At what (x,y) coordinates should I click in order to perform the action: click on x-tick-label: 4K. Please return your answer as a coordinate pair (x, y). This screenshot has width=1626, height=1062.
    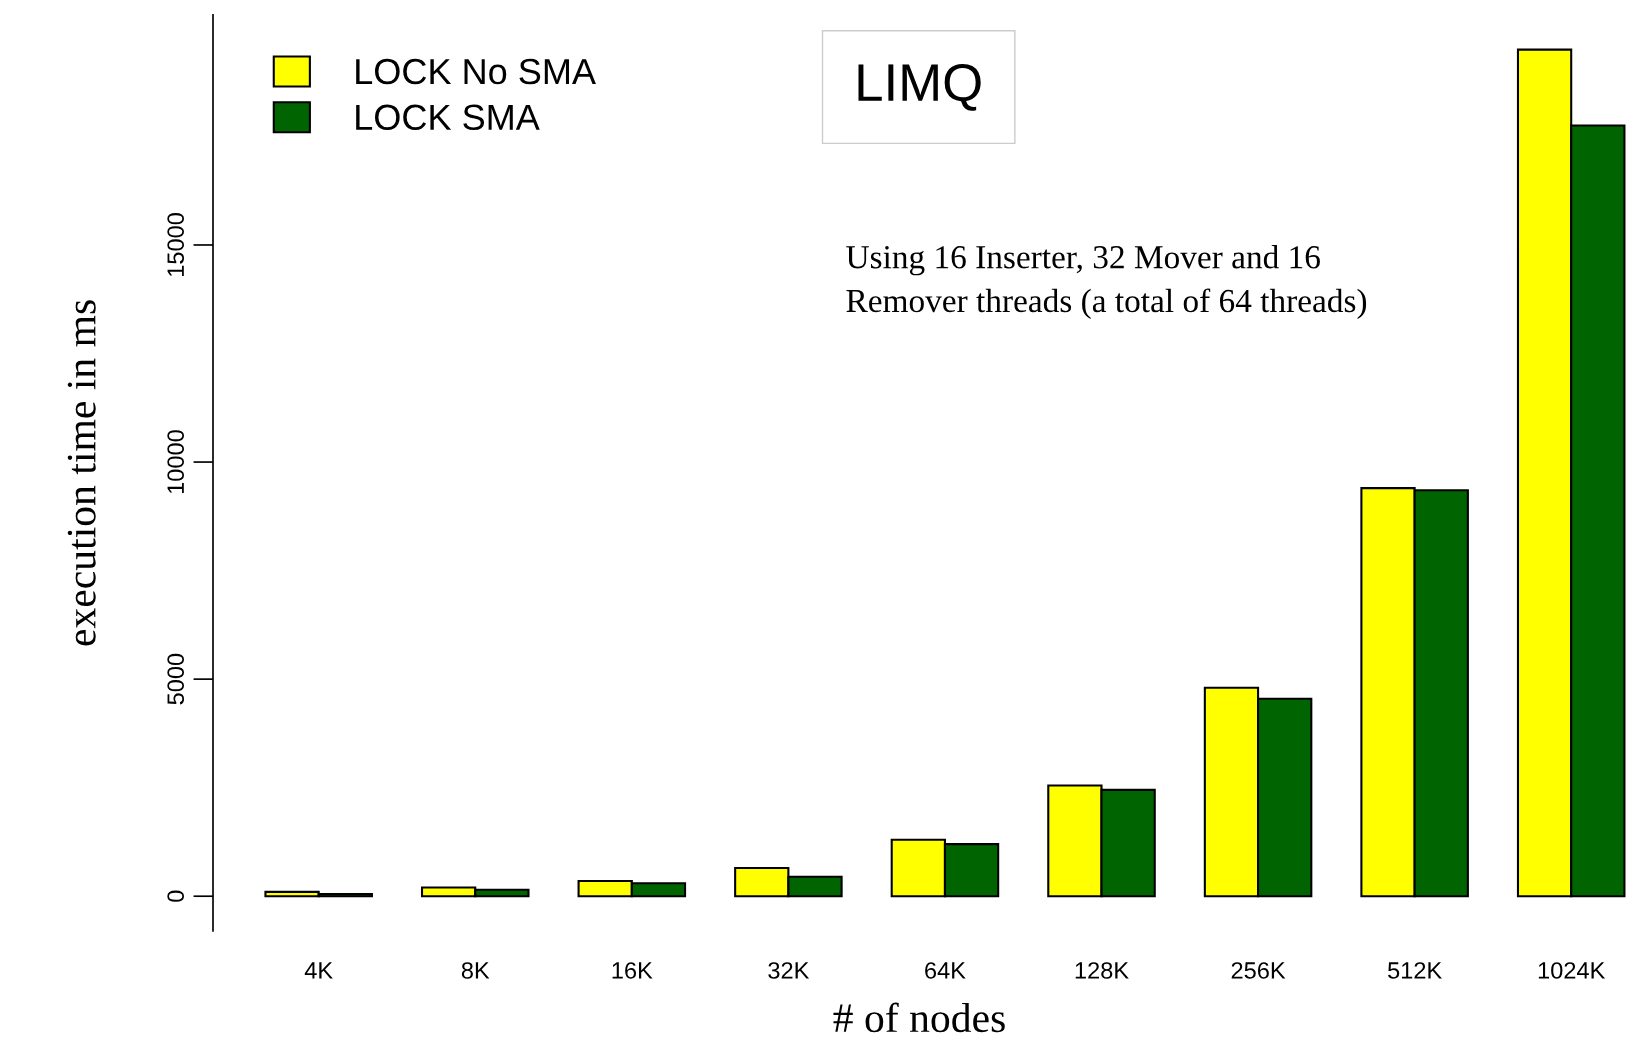
    Looking at the image, I should click on (318, 970).